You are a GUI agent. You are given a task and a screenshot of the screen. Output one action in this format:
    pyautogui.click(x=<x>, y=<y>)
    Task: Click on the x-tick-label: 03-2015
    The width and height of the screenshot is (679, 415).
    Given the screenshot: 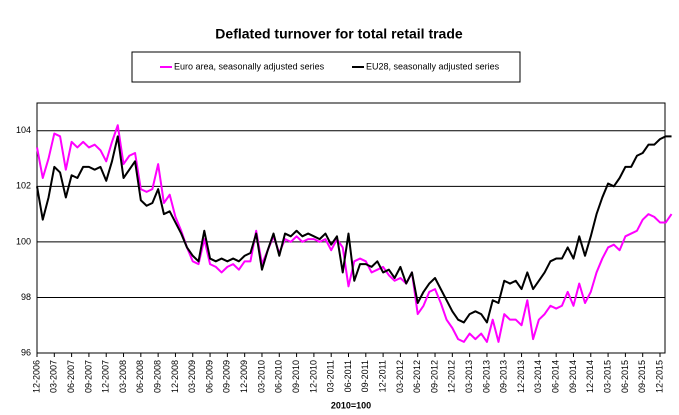 What is the action you would take?
    pyautogui.click(x=607, y=376)
    